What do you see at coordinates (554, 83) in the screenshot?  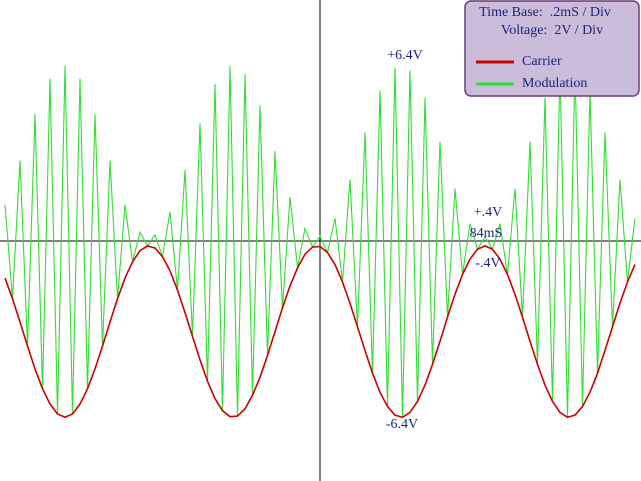 I see `legend-label: Modulation` at bounding box center [554, 83].